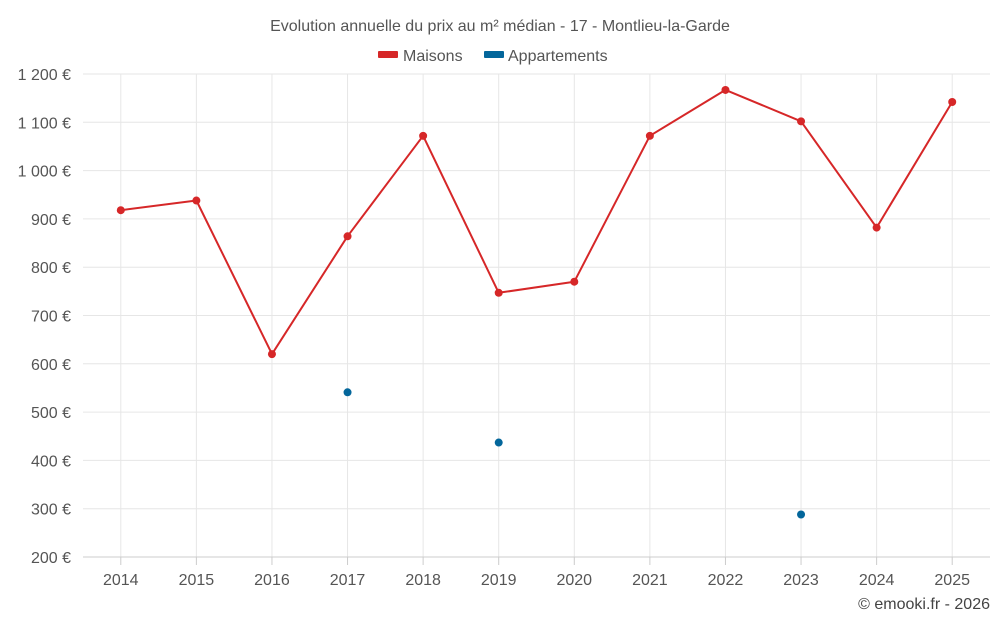 The height and width of the screenshot is (630, 1000). I want to click on x-tick-label: 2014, so click(121, 580).